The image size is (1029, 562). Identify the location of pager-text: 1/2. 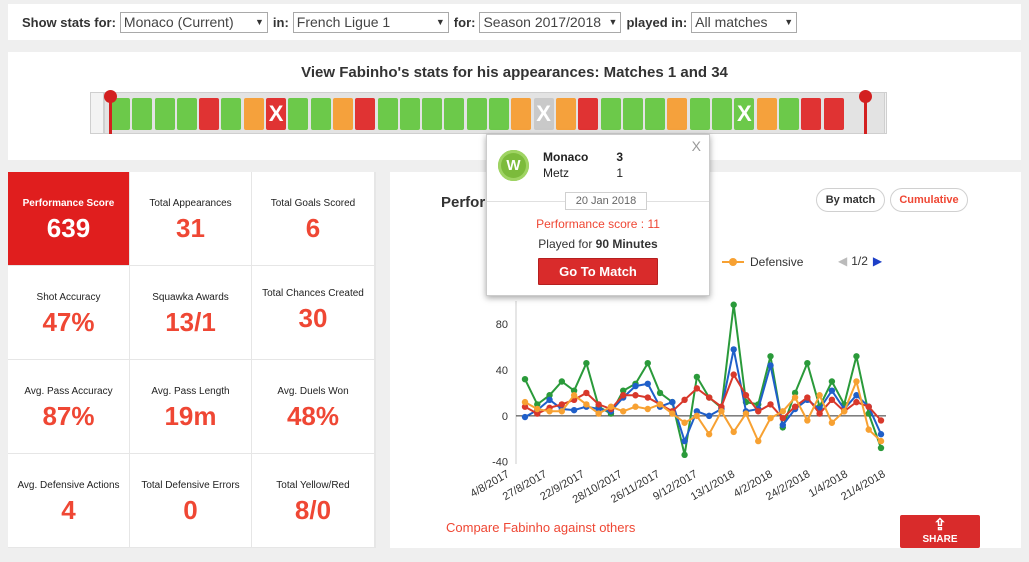
(859, 261).